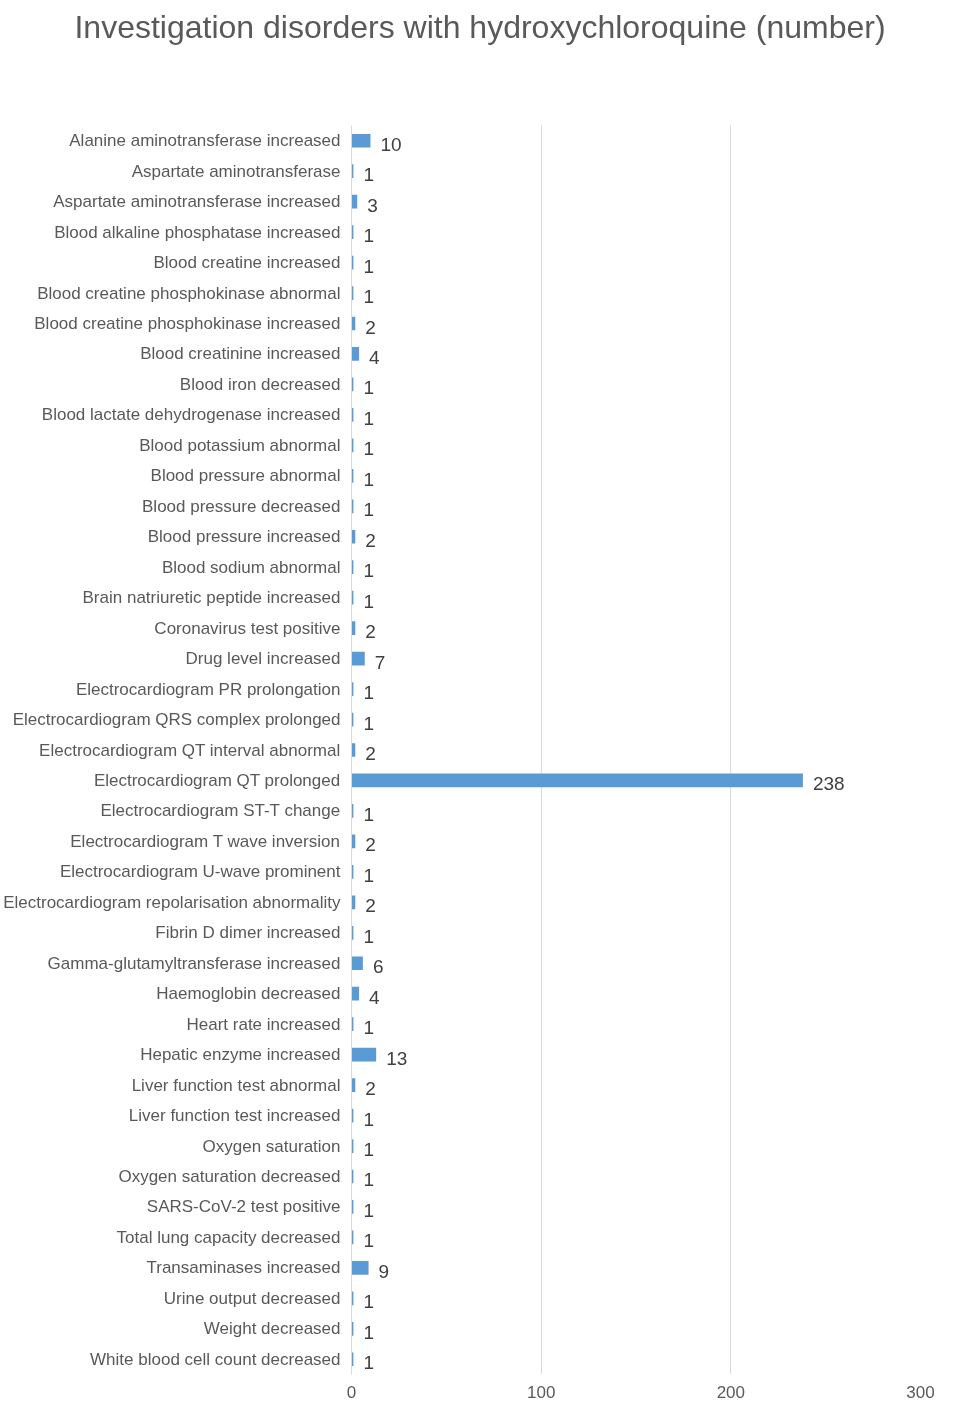 The image size is (970, 1411). What do you see at coordinates (263, 659) in the screenshot?
I see `y-tick-label: Drug level increased` at bounding box center [263, 659].